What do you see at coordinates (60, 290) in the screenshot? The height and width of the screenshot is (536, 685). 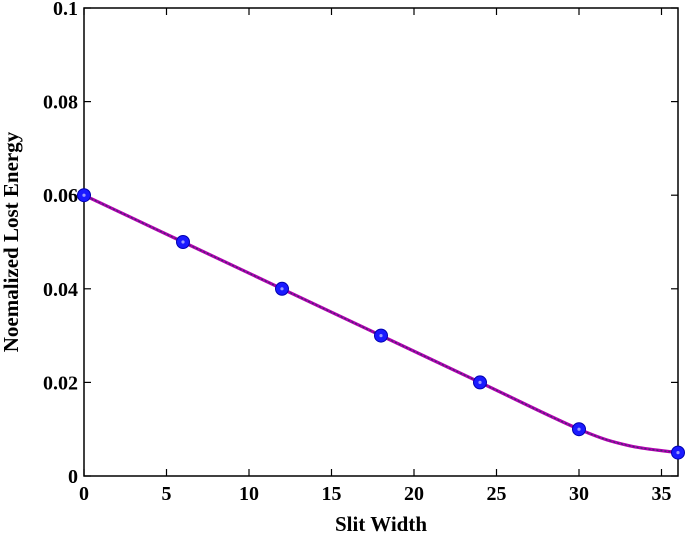 I see `y-tick-label: 0.04` at bounding box center [60, 290].